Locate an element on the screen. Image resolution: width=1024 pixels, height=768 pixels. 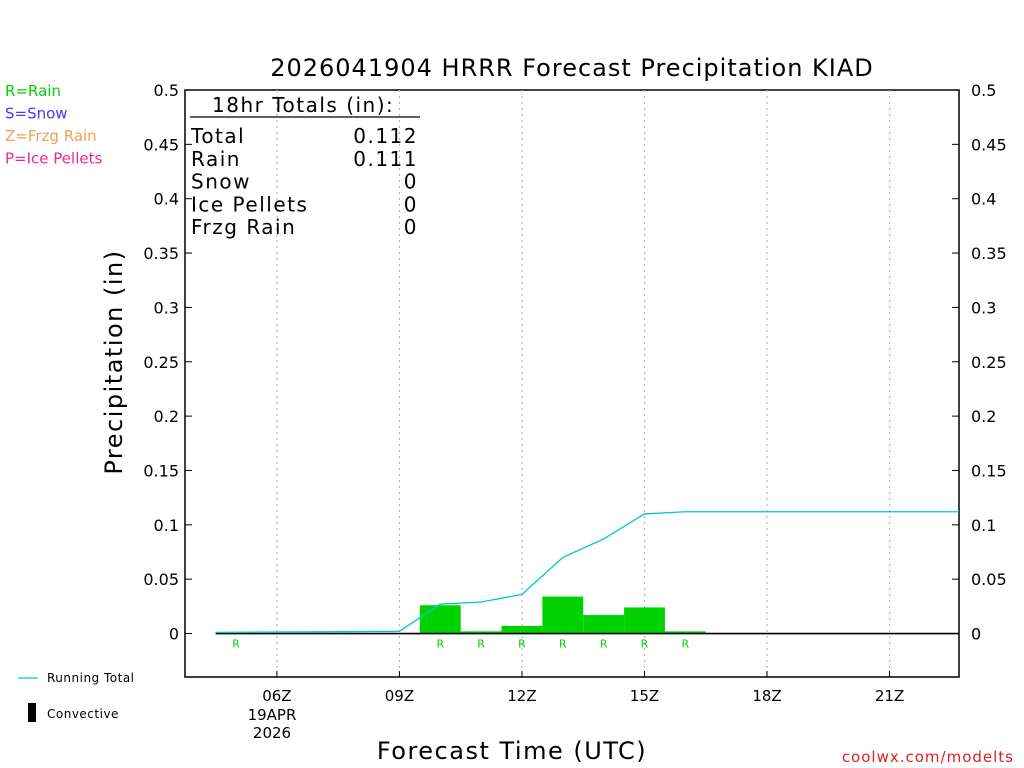
totals-row-label: Rain is located at coordinates (216, 159).